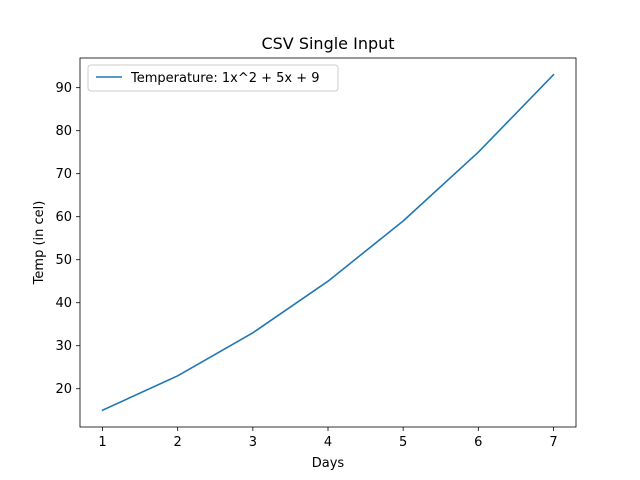 The image size is (640, 480). I want to click on y-tick-label: 60, so click(63, 217).